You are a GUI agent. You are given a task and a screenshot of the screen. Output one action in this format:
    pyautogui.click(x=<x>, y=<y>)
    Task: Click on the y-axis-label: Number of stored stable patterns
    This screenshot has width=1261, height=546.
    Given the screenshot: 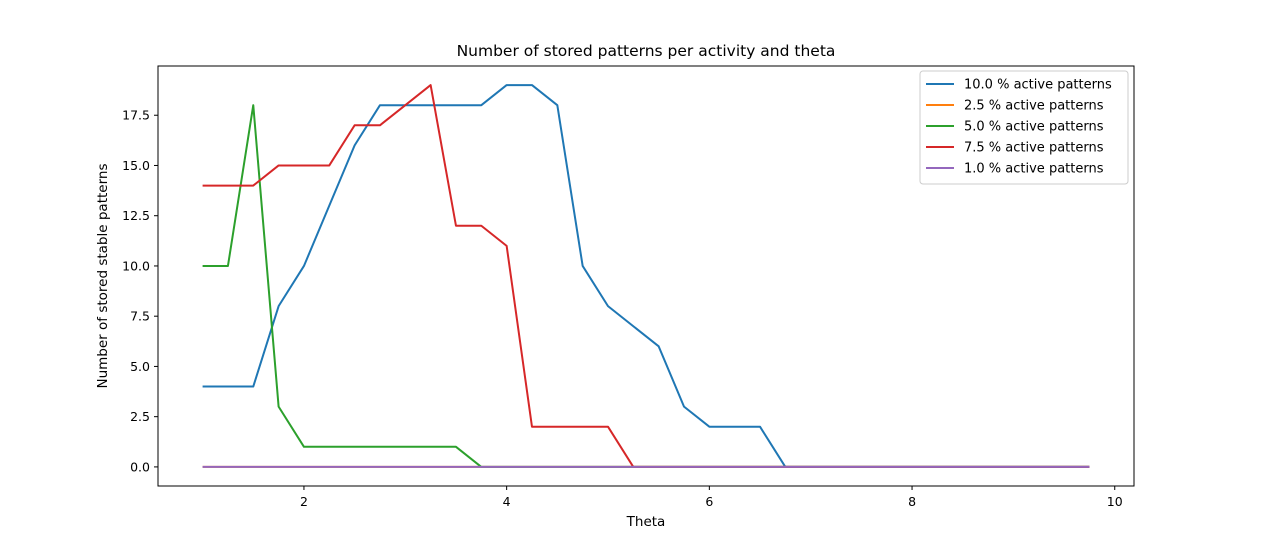 What is the action you would take?
    pyautogui.click(x=103, y=276)
    